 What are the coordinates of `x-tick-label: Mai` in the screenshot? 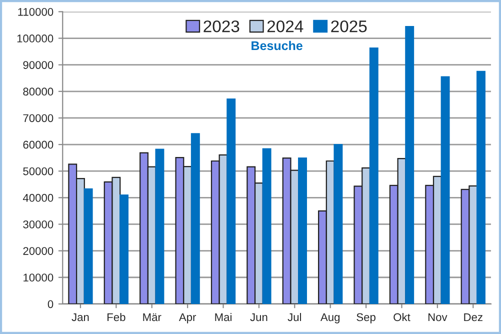 It's located at (223, 317).